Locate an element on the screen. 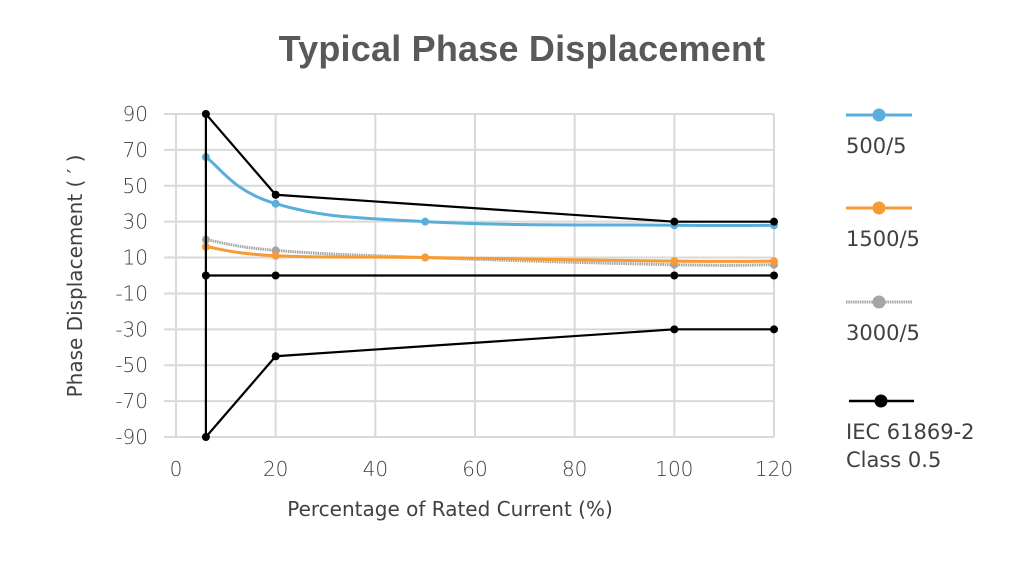 Image resolution: width=1024 pixels, height=567 pixels. y-tick-label: 50 is located at coordinates (135, 186).